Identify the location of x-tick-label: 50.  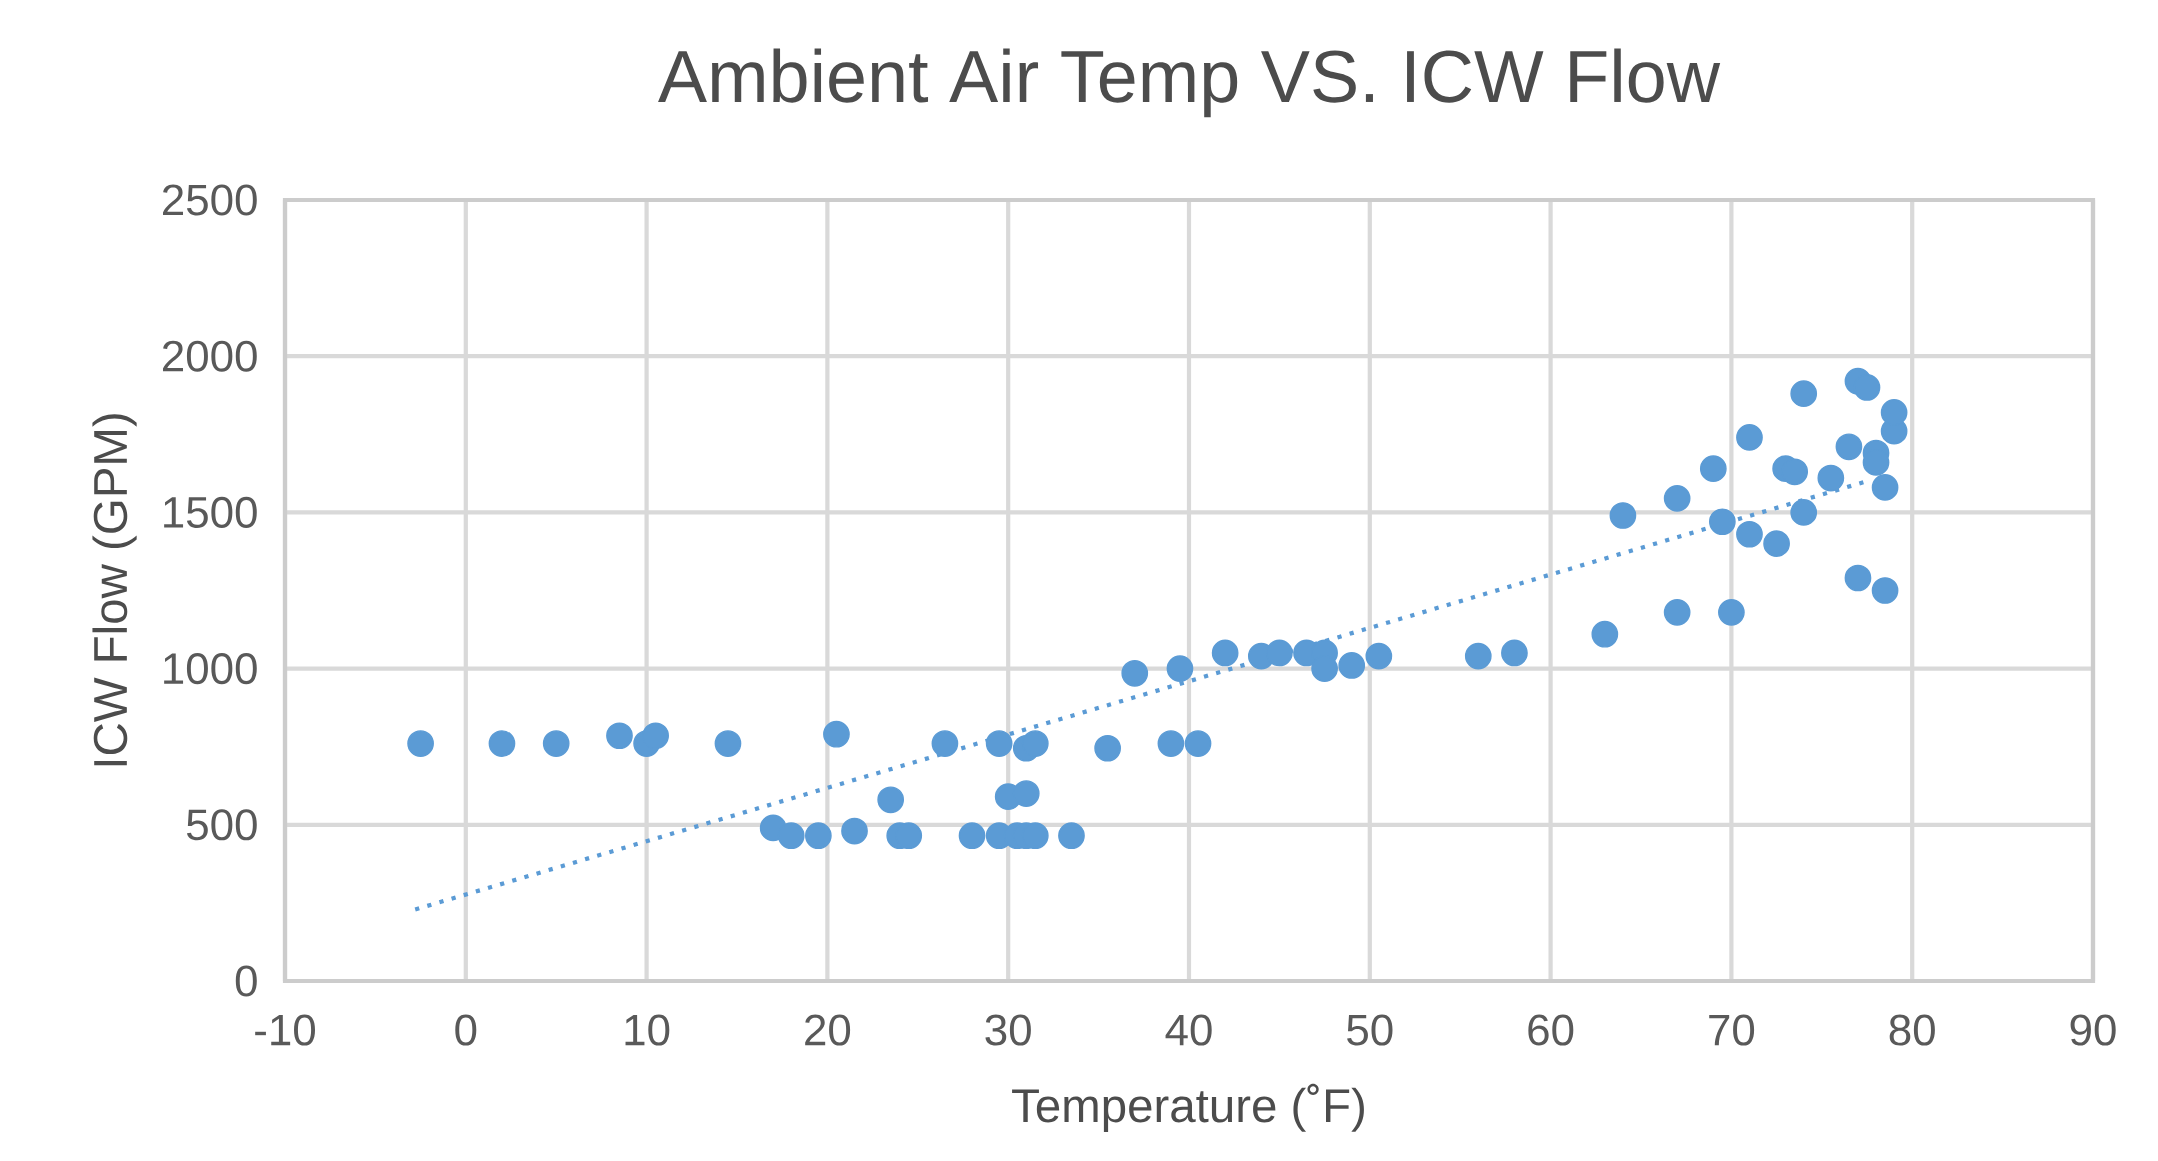
(1370, 1030).